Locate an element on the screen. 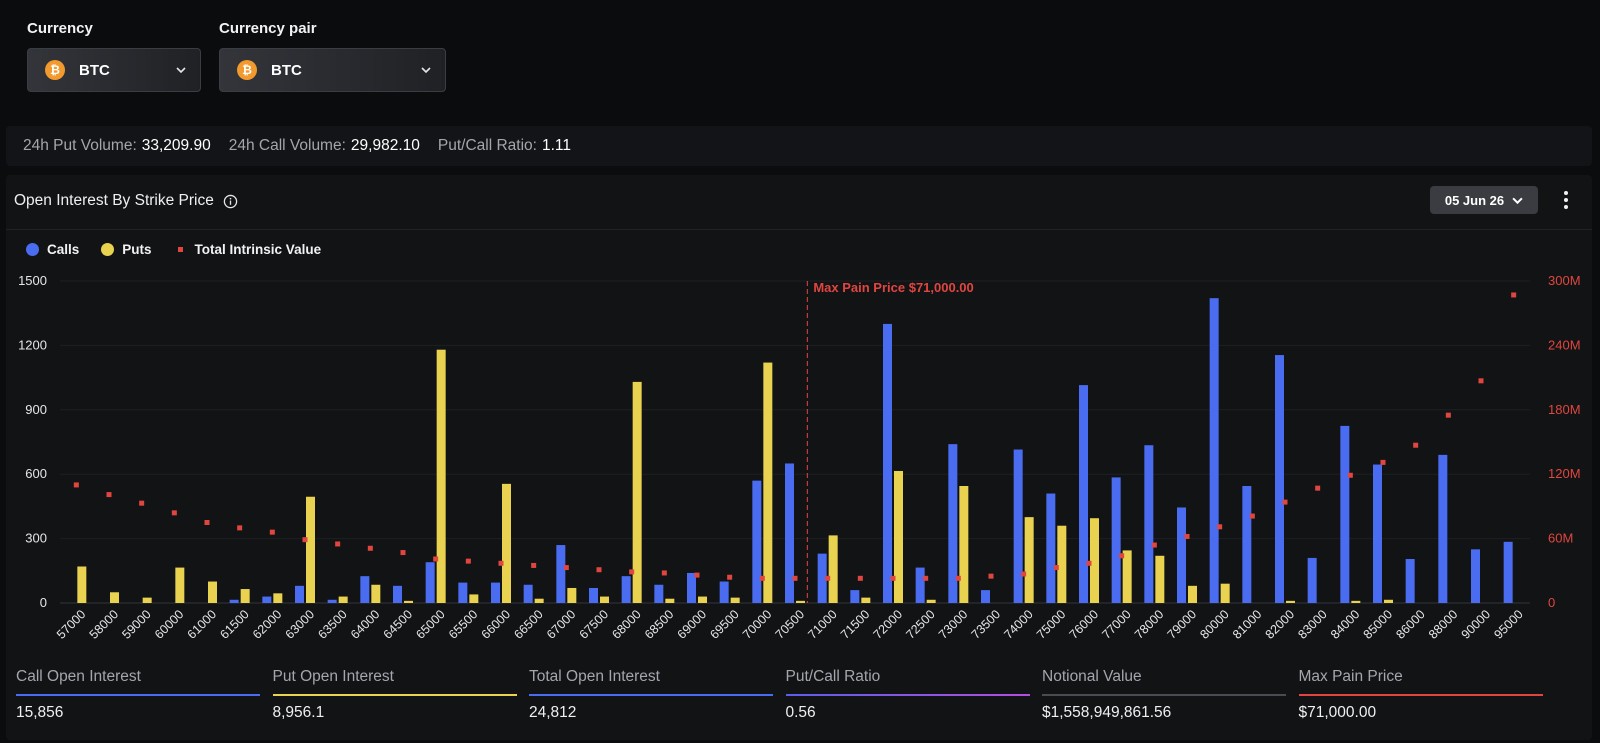 This screenshot has height=743, width=1600. selectors: Currency ₿ BTC Currency pair ₿ BTC is located at coordinates (236, 56).